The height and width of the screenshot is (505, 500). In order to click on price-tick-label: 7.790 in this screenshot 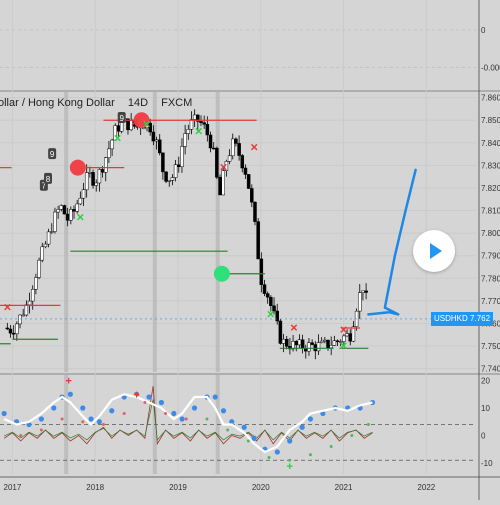, I will do `click(490, 256)`.